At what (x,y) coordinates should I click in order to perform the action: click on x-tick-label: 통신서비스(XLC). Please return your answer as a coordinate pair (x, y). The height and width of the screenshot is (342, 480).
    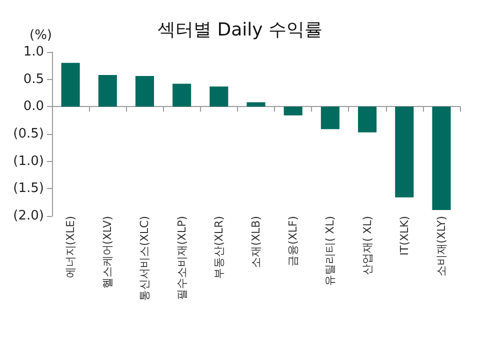
    Looking at the image, I should click on (145, 258).